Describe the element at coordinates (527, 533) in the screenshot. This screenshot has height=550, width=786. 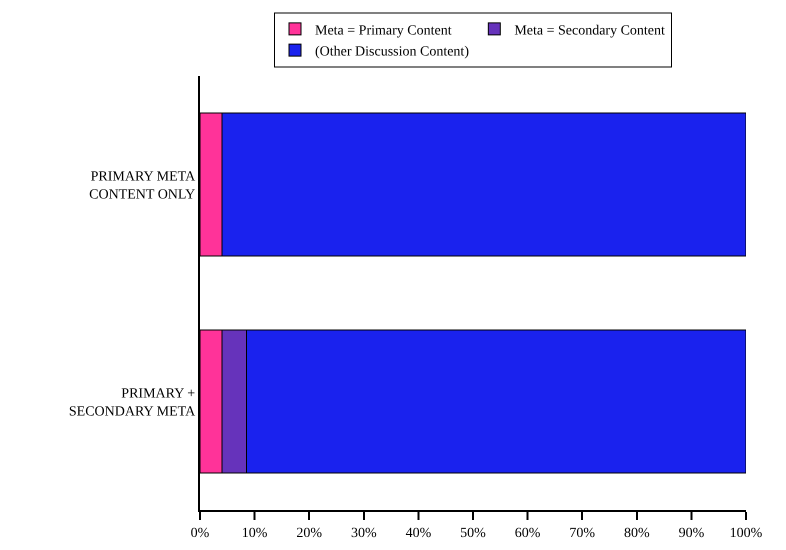
I see `x-tick-label: 60%` at that location.